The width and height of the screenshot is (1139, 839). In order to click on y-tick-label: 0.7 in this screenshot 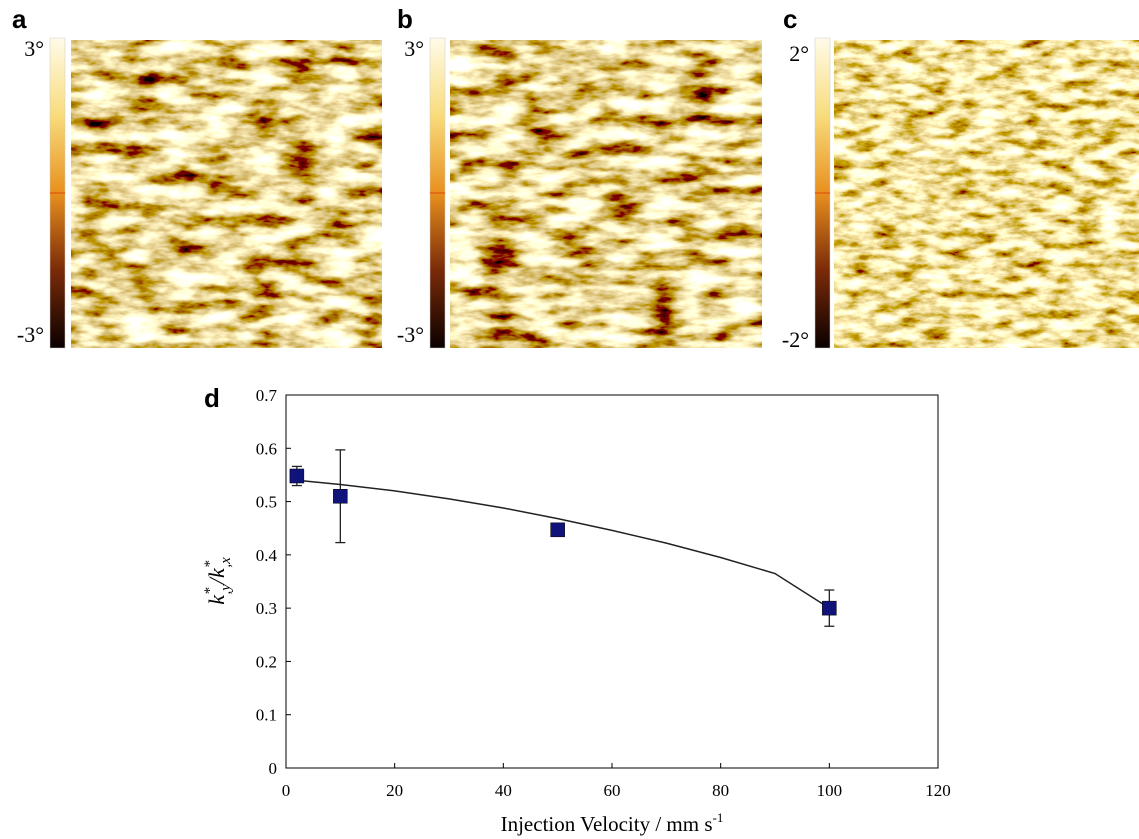, I will do `click(267, 395)`.